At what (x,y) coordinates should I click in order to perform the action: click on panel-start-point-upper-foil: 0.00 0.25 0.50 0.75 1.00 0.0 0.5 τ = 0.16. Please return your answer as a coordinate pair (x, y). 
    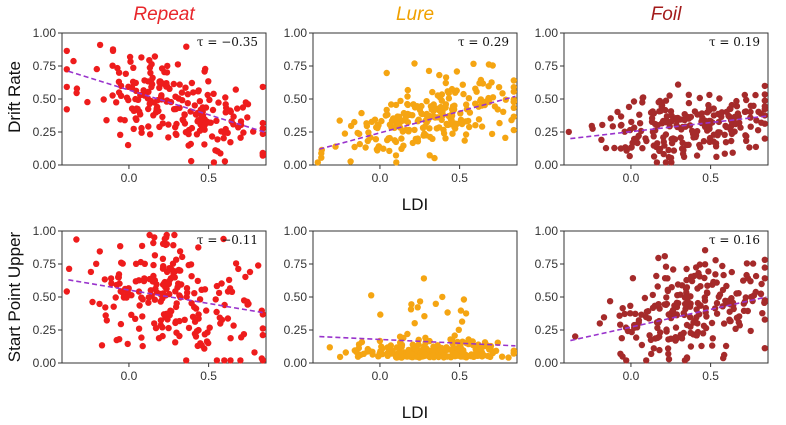
    Looking at the image, I should click on (652, 303).